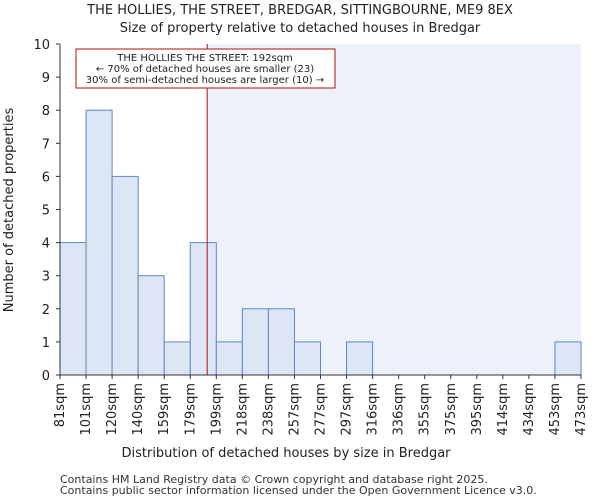  Describe the element at coordinates (46, 78) in the screenshot. I see `y-tick-label: 9` at that location.